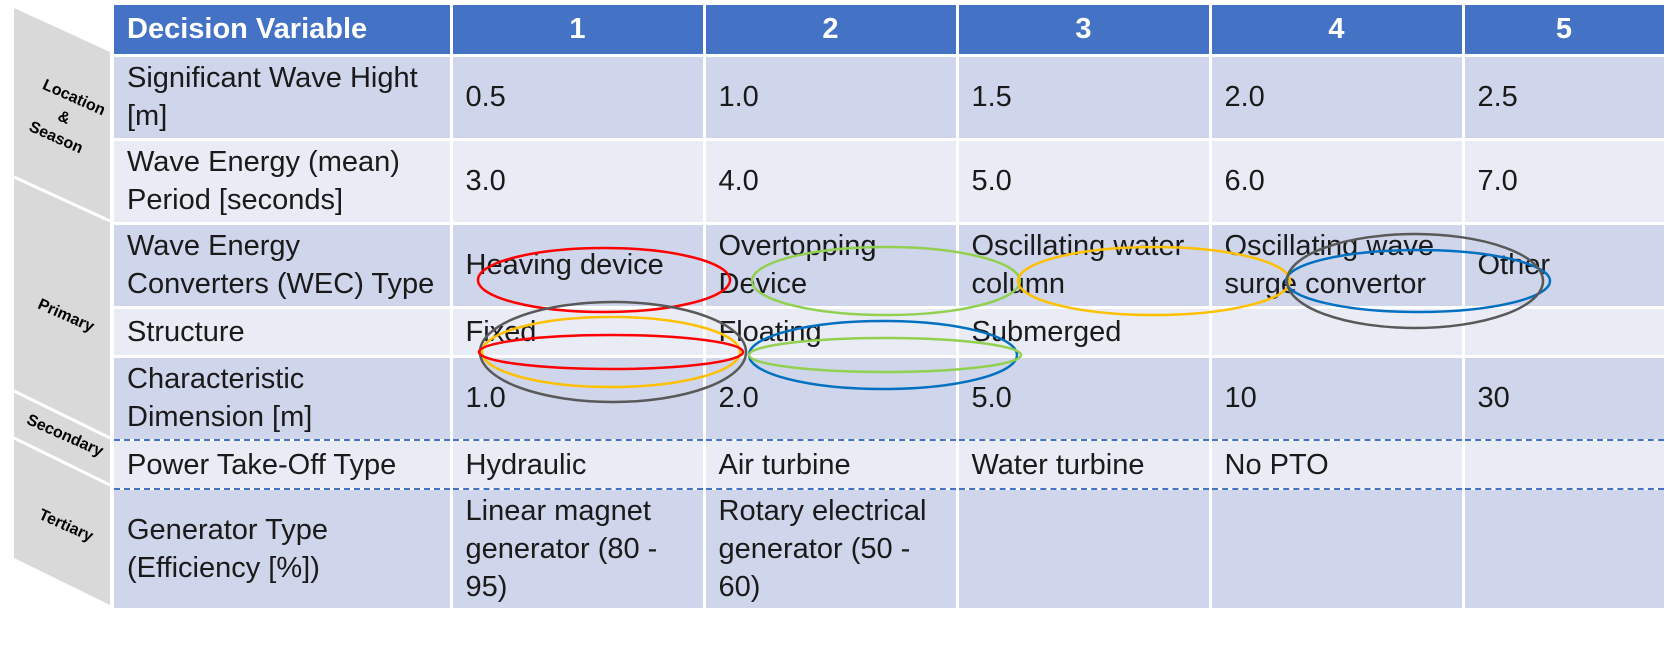  What do you see at coordinates (1337, 266) in the screenshot?
I see `table-cell: Oscillating wave surge convertor` at bounding box center [1337, 266].